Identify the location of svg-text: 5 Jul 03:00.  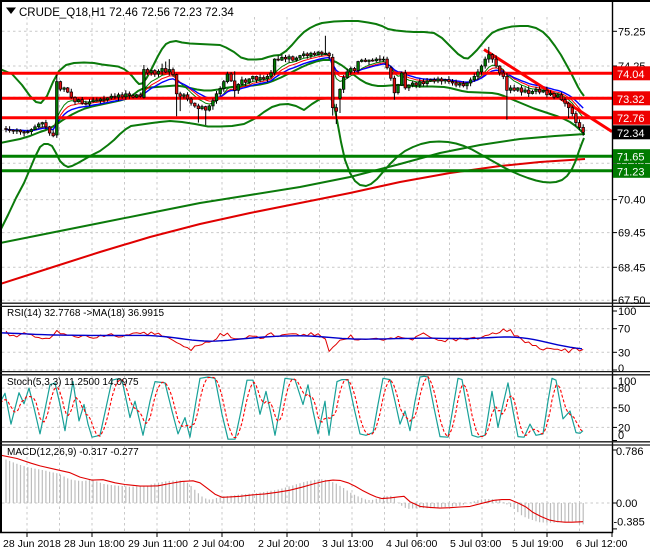
(476, 544).